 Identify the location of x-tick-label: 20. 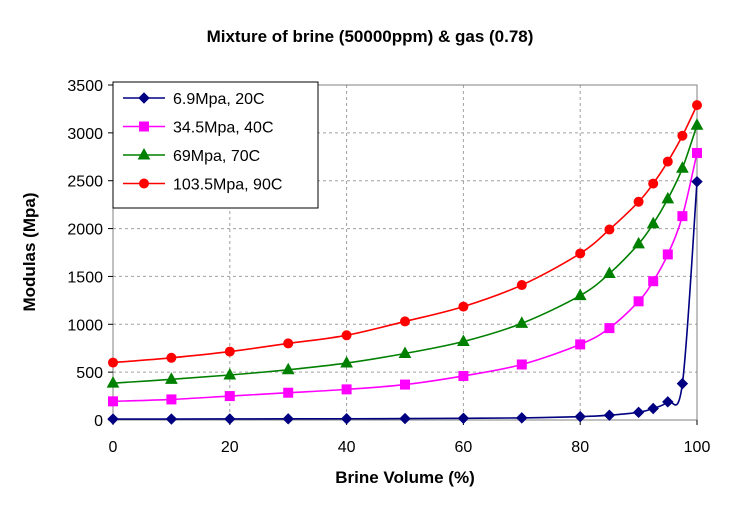
(230, 447).